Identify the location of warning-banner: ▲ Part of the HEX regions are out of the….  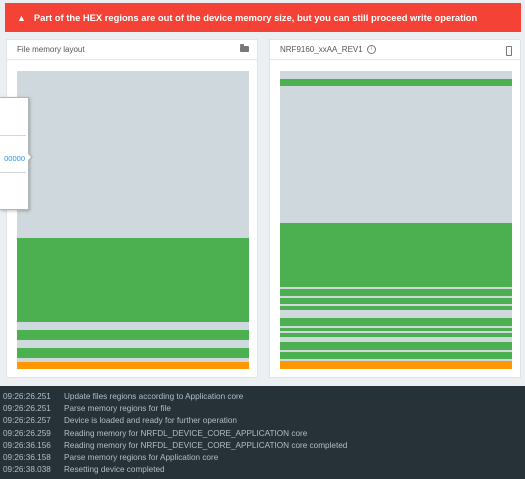
(263, 17).